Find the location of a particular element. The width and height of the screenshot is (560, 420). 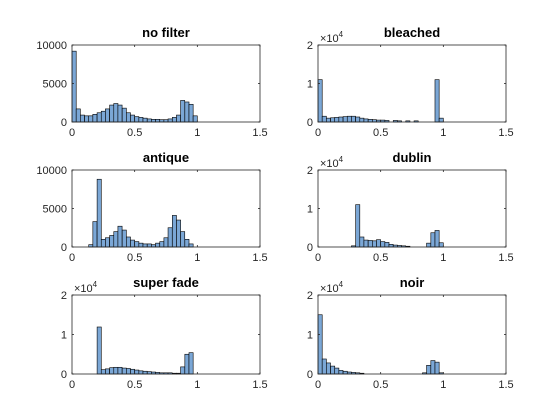

histogram-panel: 0 0.5 1 1.5 0 1 2 ×10⁴ bleached is located at coordinates (410, 82).